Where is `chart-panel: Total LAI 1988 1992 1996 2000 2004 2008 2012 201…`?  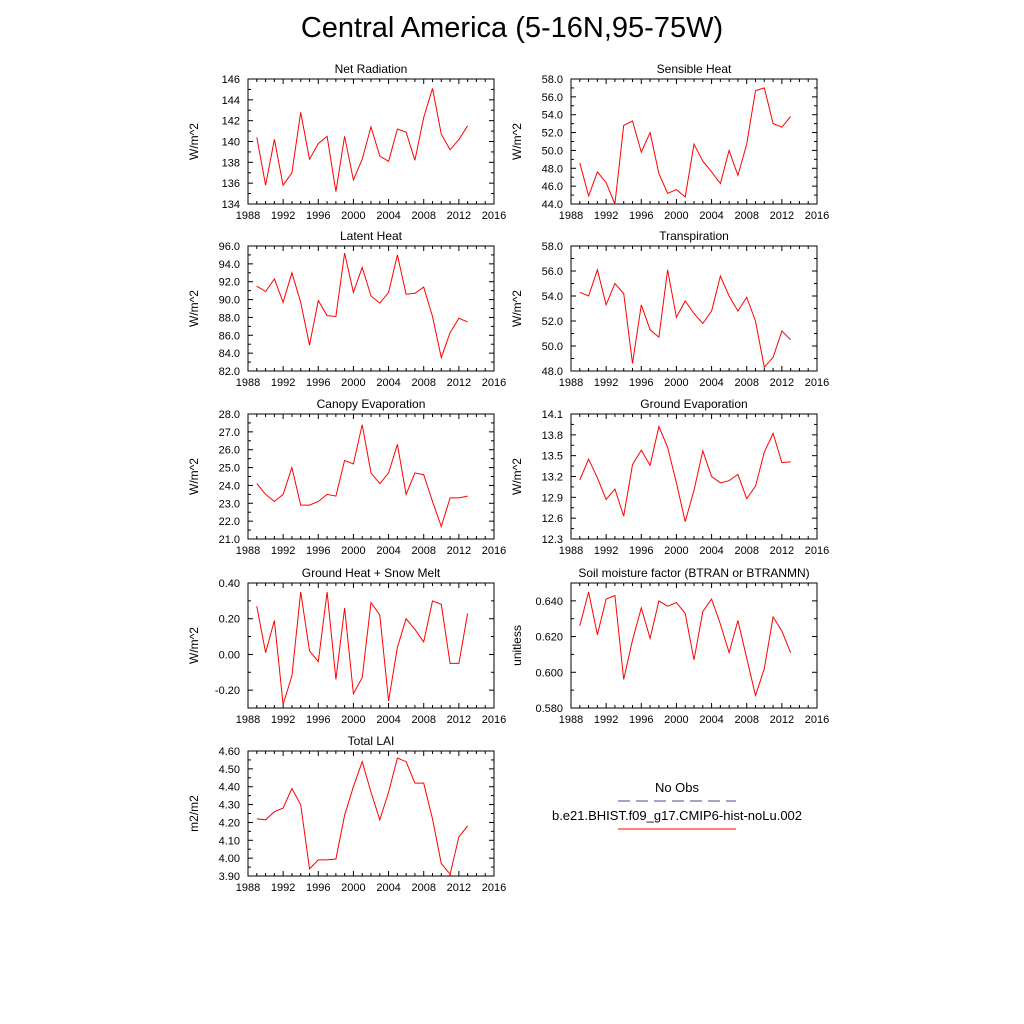 chart-panel: Total LAI 1988 1992 1996 2000 2004 2008 2012 201… is located at coordinates (346, 814).